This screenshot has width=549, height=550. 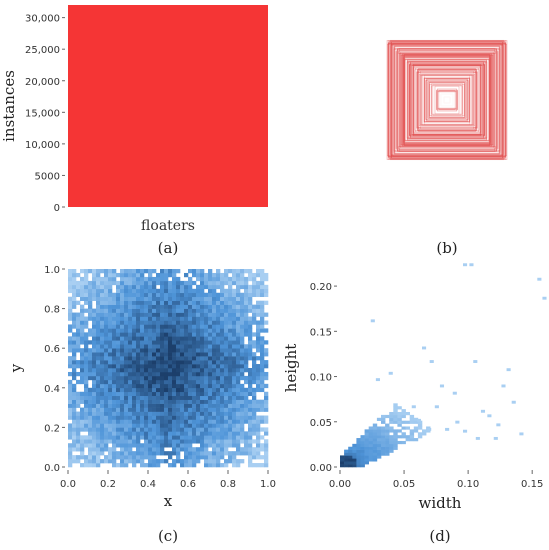 I want to click on x-tick-label: 0.10, so click(x=468, y=484).